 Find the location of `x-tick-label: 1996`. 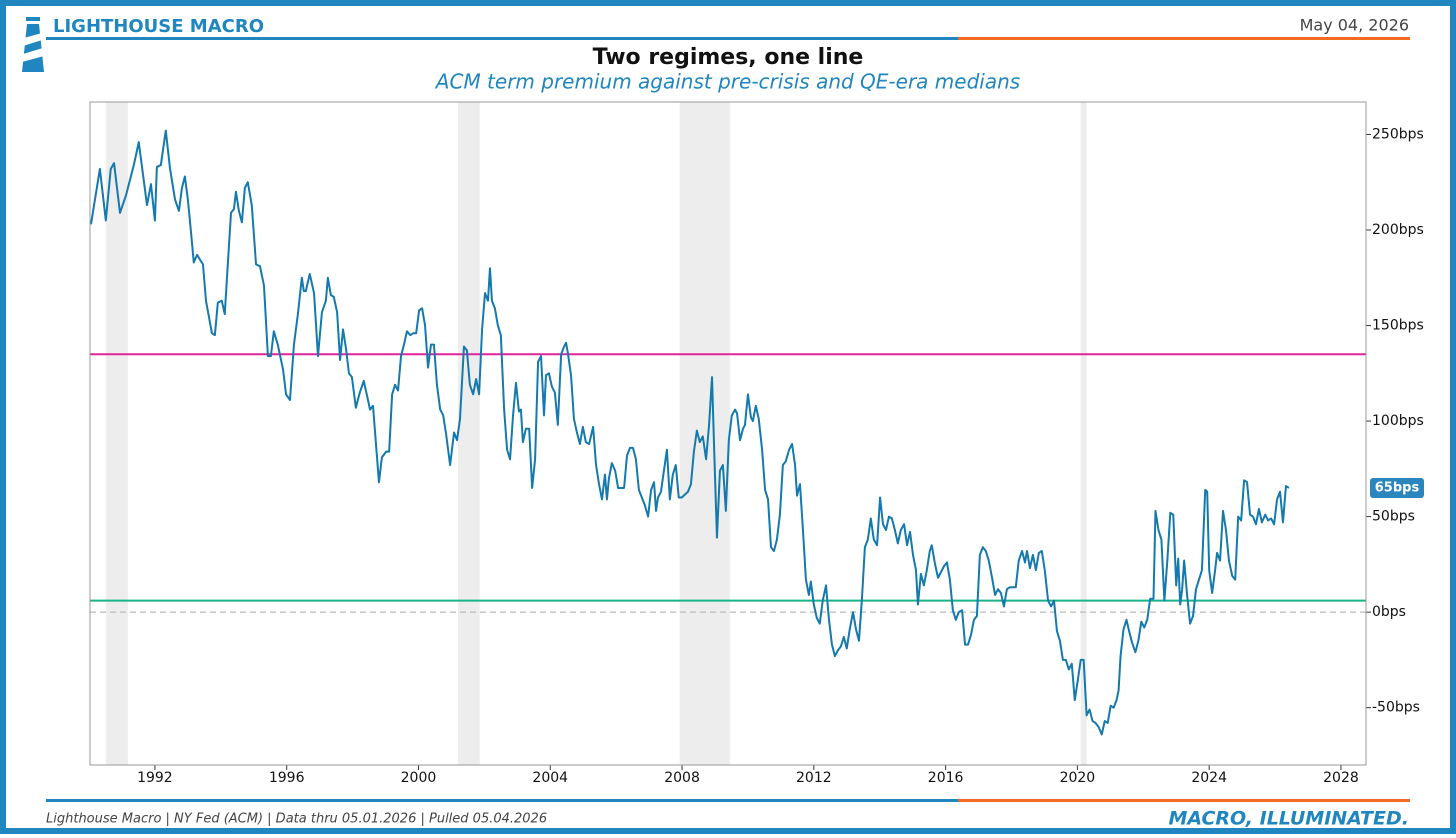

x-tick-label: 1996 is located at coordinates (287, 778).